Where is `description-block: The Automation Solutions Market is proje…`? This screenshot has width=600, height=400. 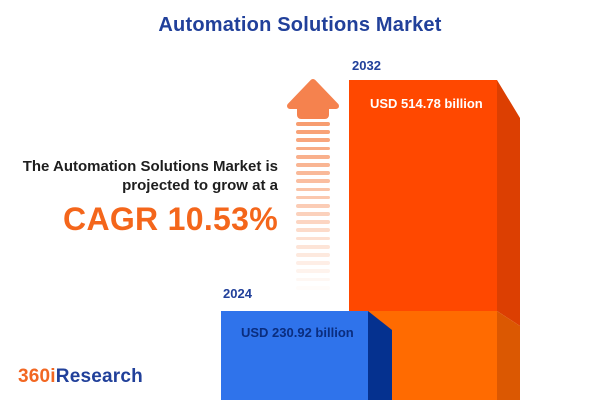
description-block: The Automation Solutions Market is proje… is located at coordinates (139, 196).